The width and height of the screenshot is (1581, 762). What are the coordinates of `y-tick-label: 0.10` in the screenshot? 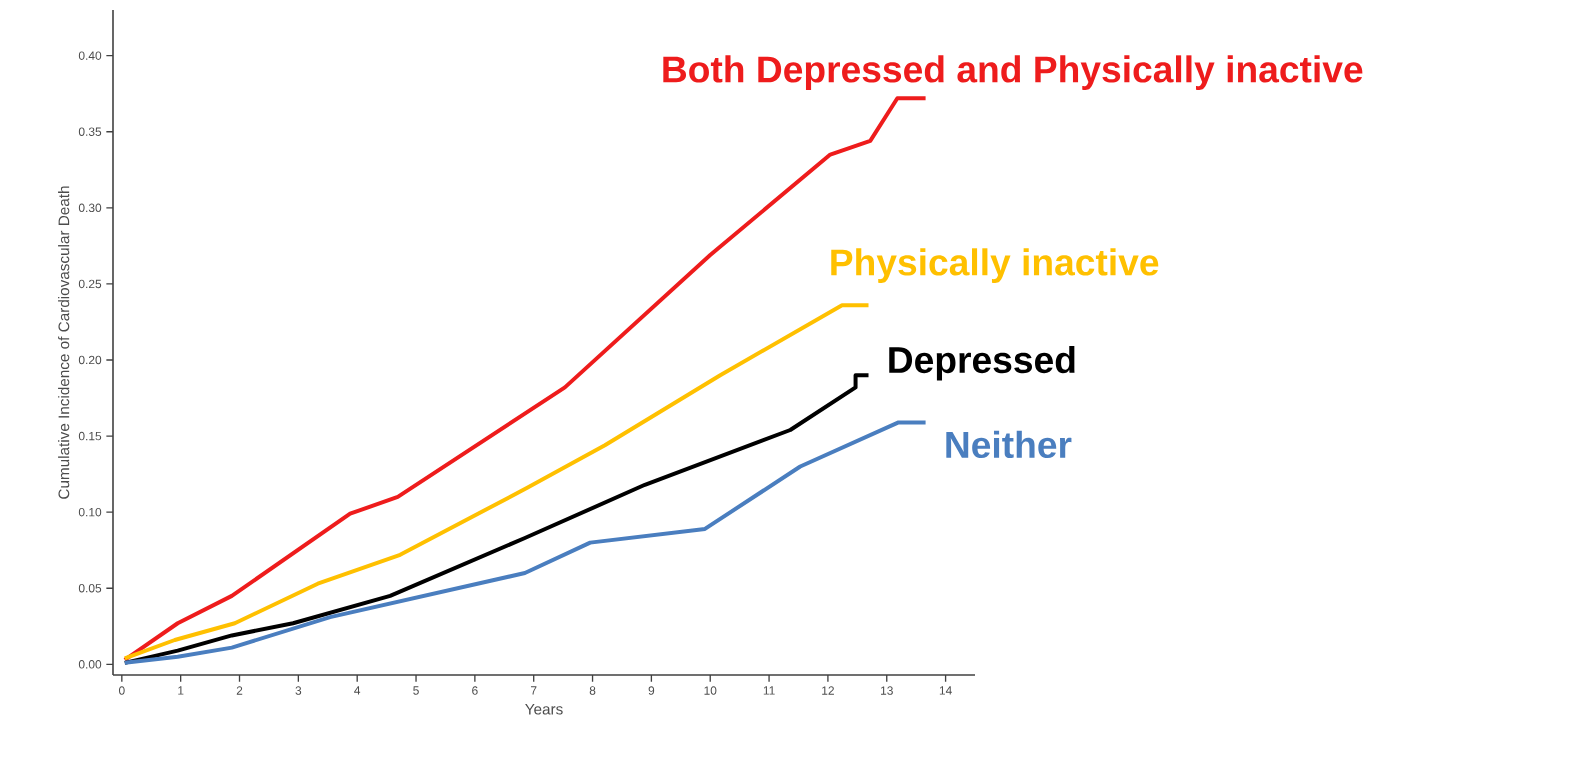 It's located at (90, 512).